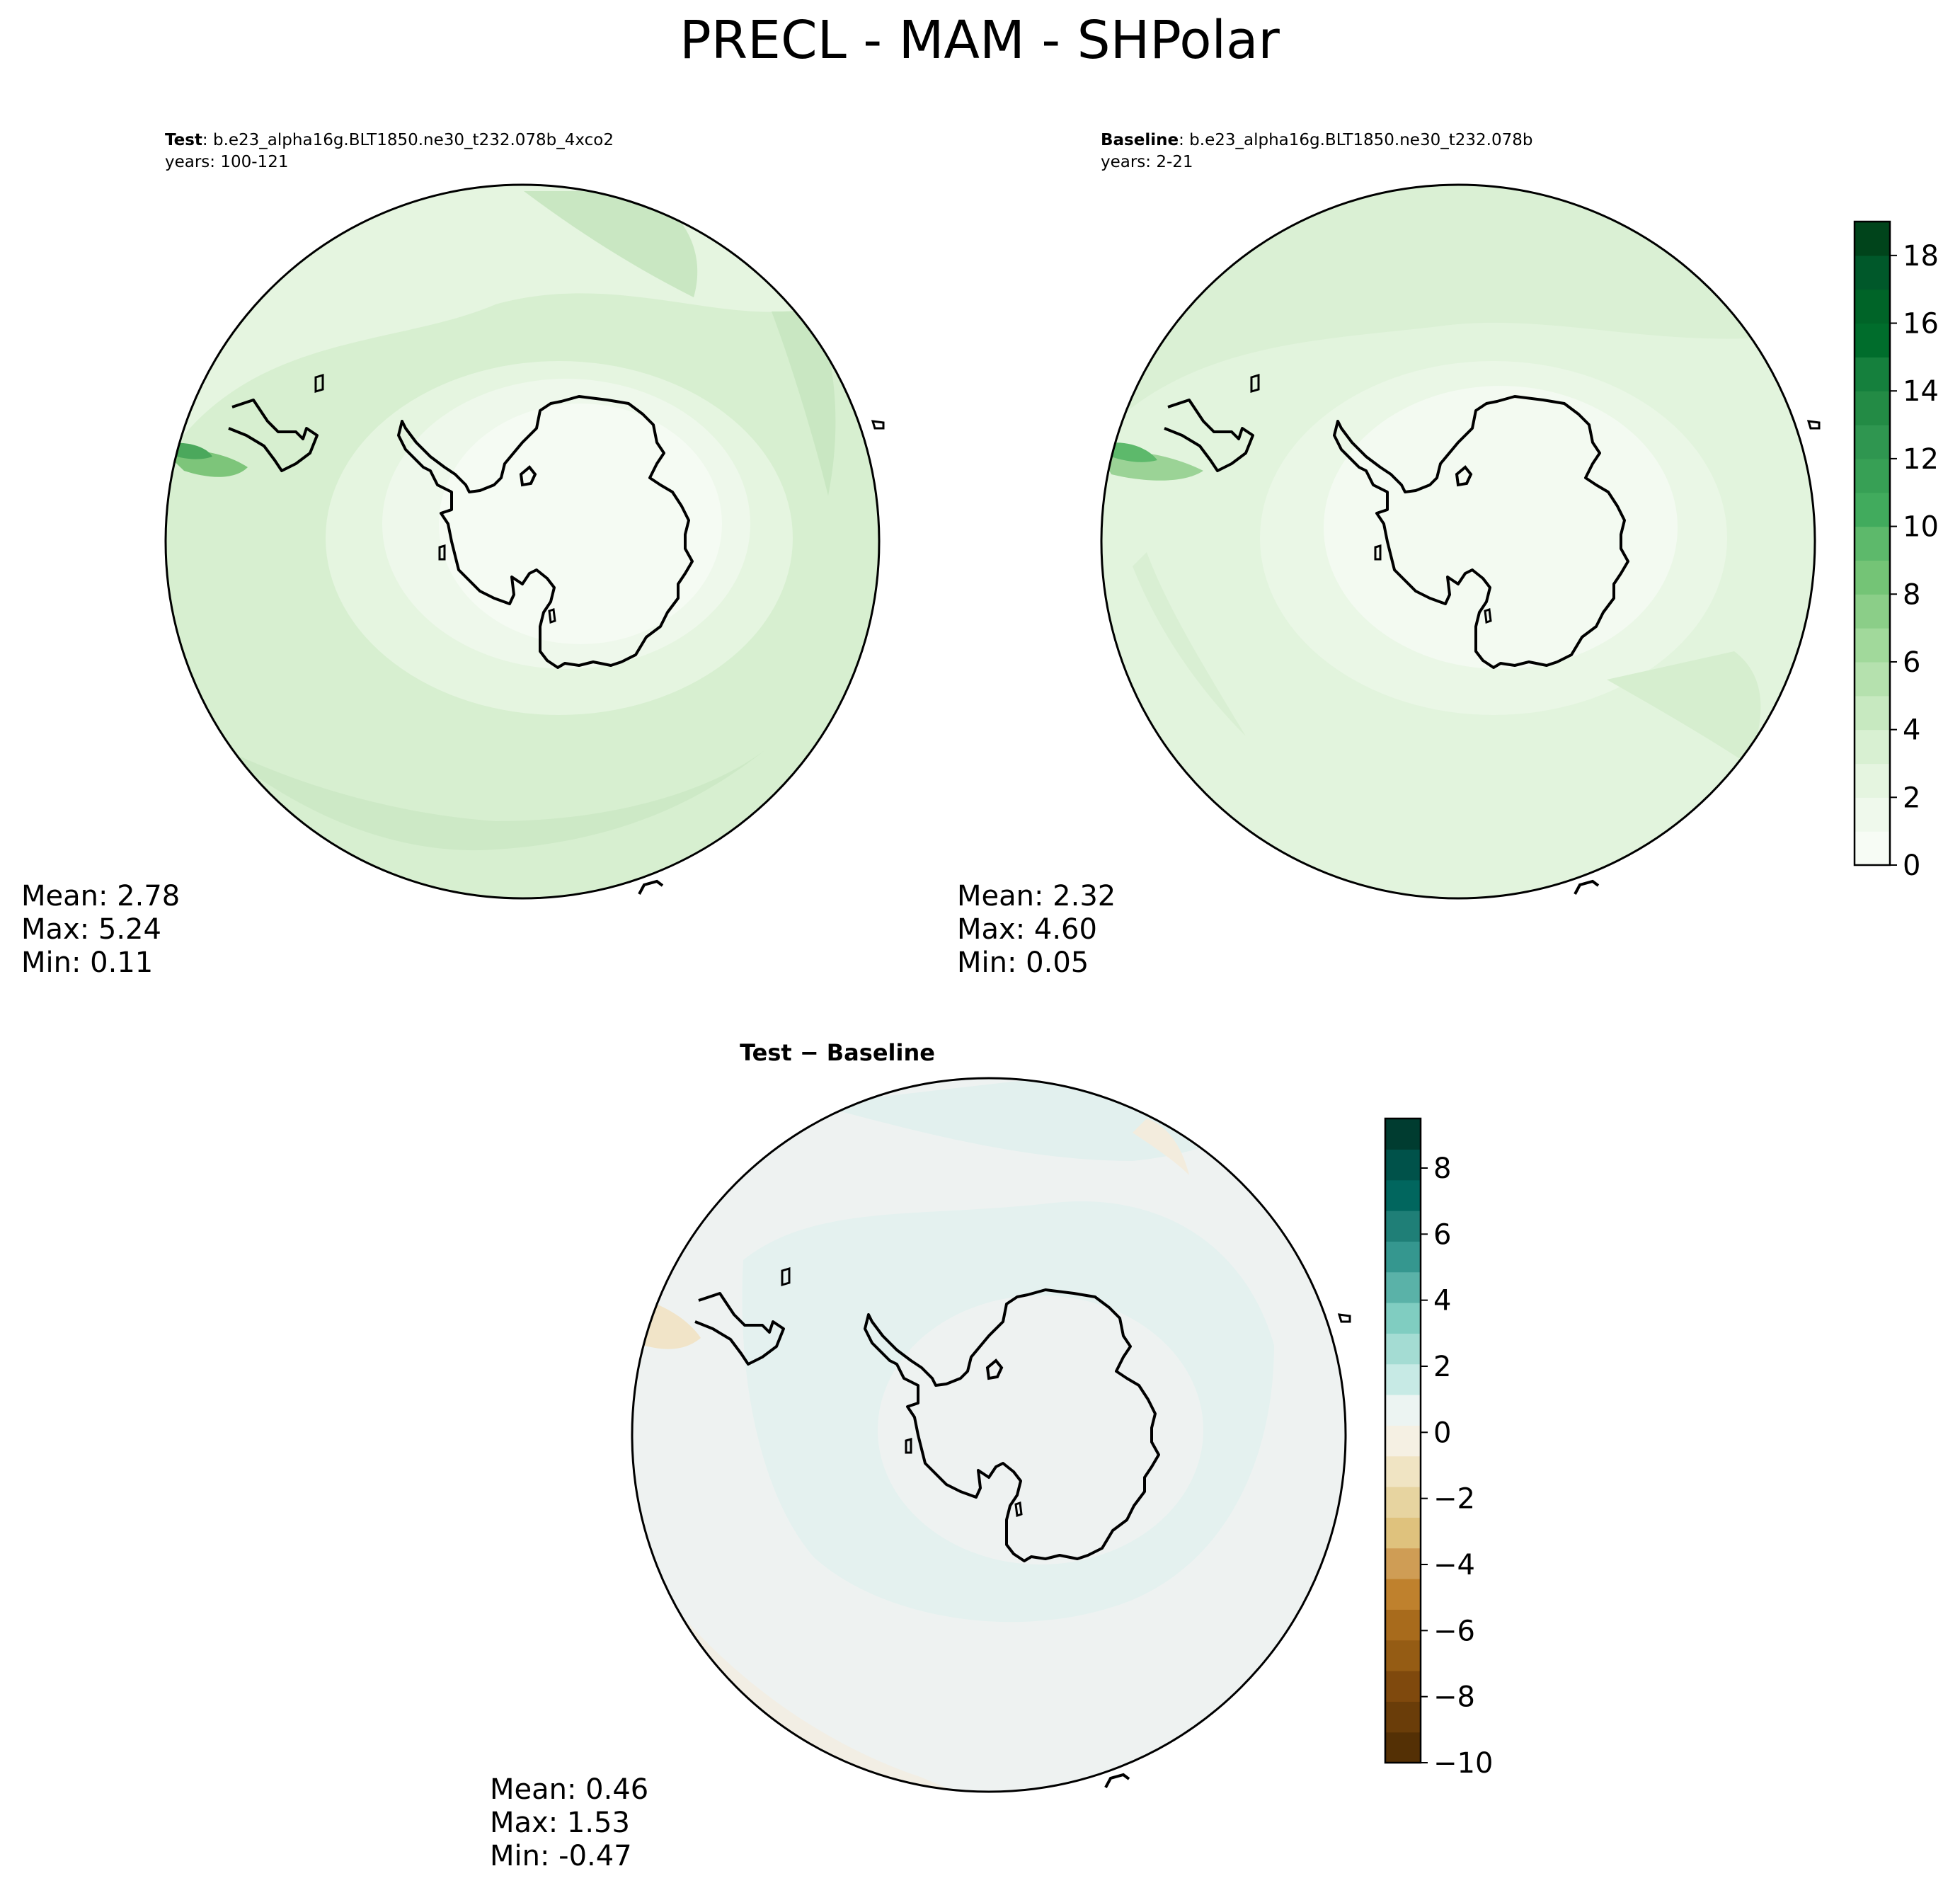 This screenshot has width=1960, height=1888. I want to click on test-max: Max: 5.24, so click(91, 929).